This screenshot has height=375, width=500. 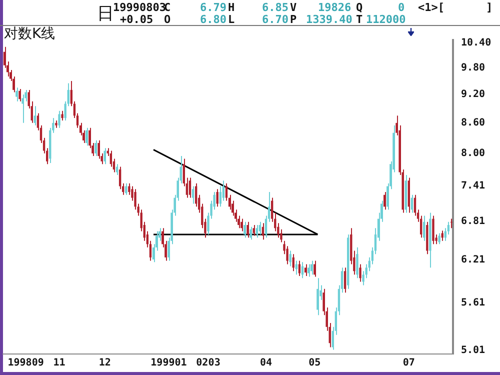 What do you see at coordinates (231, 19) in the screenshot?
I see `text: L` at bounding box center [231, 19].